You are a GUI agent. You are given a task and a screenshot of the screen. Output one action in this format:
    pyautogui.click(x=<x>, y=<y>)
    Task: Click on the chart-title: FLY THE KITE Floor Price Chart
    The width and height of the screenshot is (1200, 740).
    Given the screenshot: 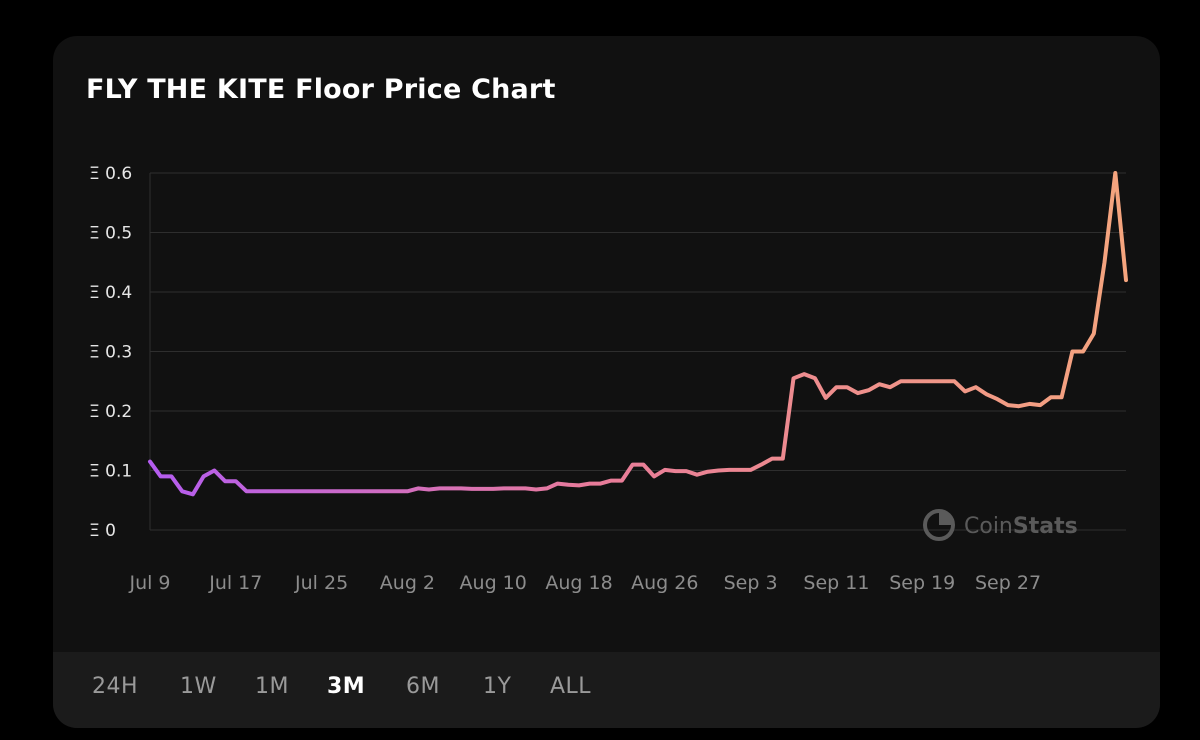 What is the action you would take?
    pyautogui.click(x=321, y=89)
    